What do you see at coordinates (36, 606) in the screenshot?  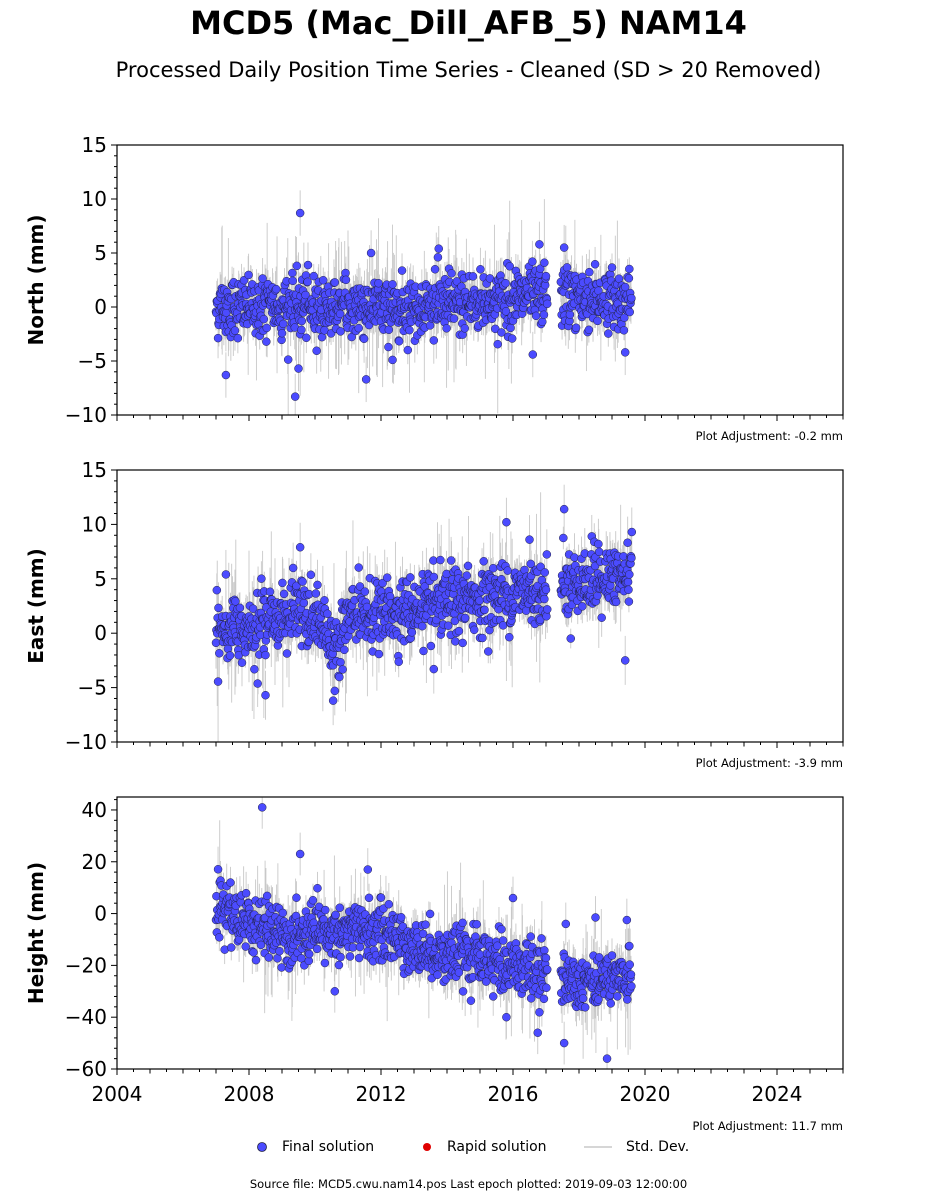 I see `y-axis-label: East (mm)` at bounding box center [36, 606].